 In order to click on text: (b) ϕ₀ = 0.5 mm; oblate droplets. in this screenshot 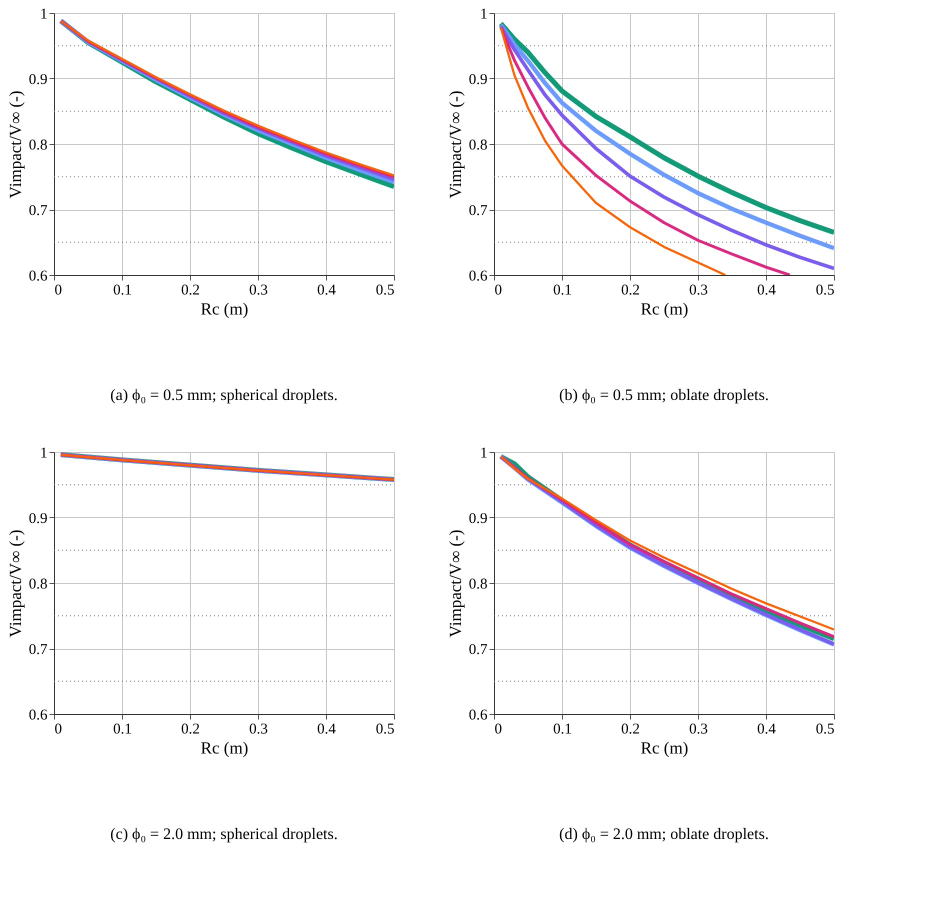, I will do `click(664, 395)`.